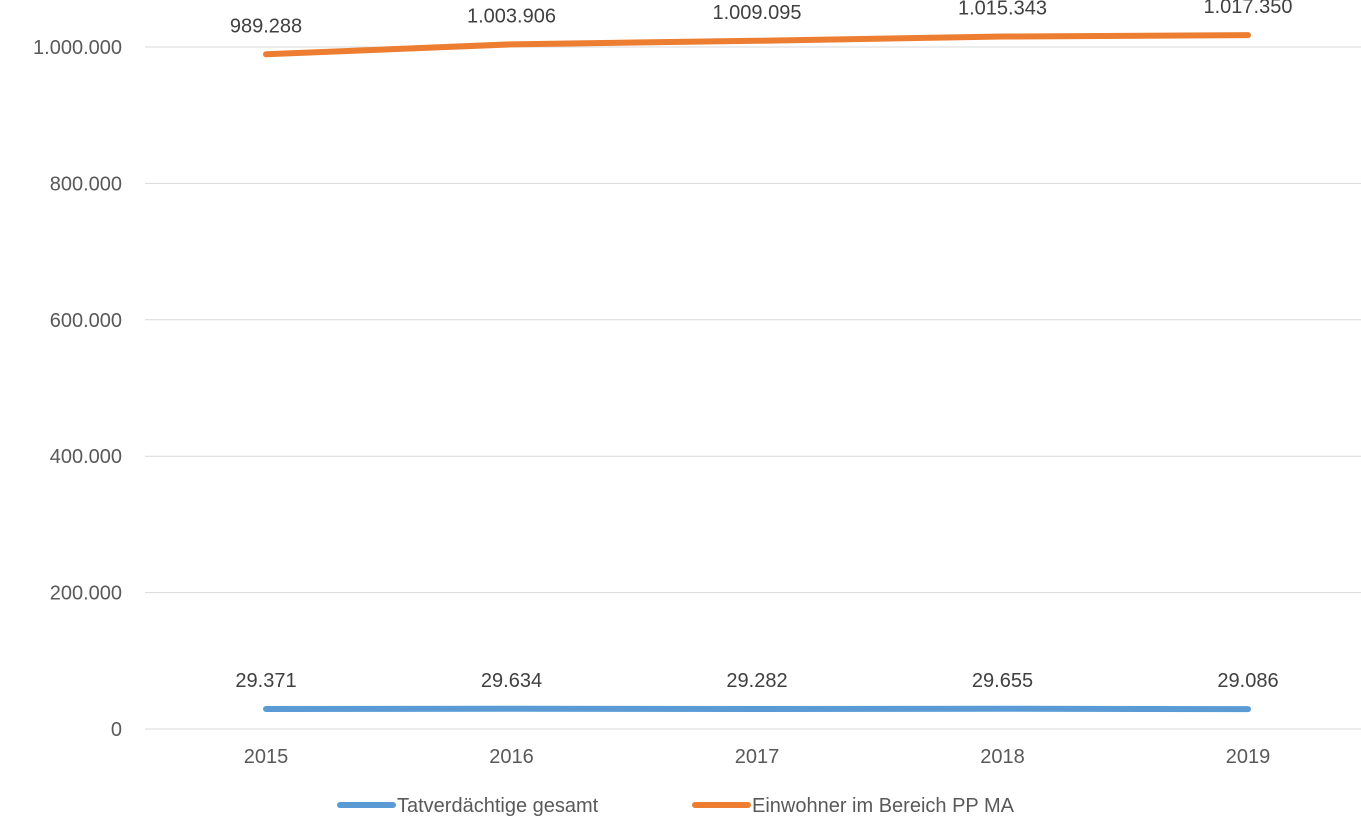 Image resolution: width=1361 pixels, height=823 pixels. What do you see at coordinates (883, 806) in the screenshot?
I see `legend-label: Einwohner im Bereich PP MA` at bounding box center [883, 806].